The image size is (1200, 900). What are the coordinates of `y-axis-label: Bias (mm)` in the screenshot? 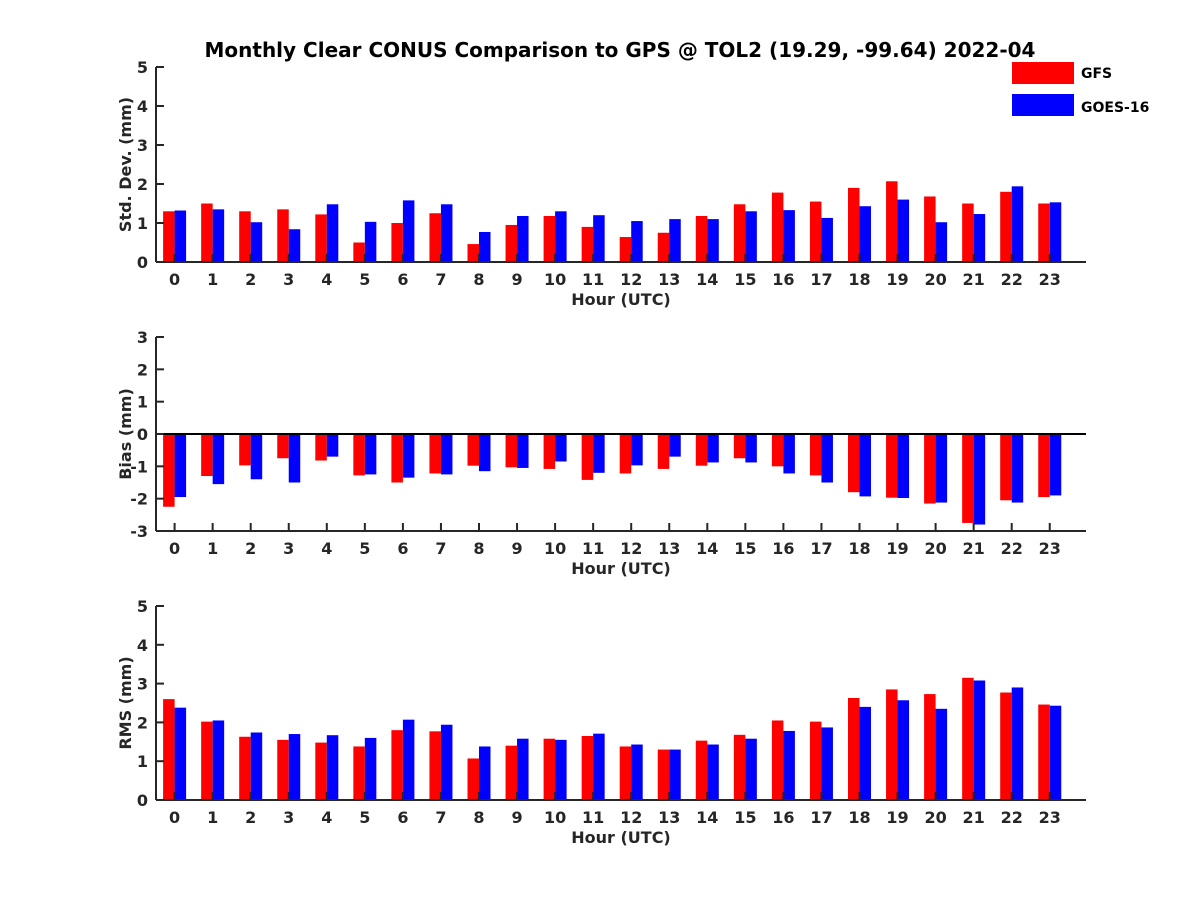 It's located at (125, 434).